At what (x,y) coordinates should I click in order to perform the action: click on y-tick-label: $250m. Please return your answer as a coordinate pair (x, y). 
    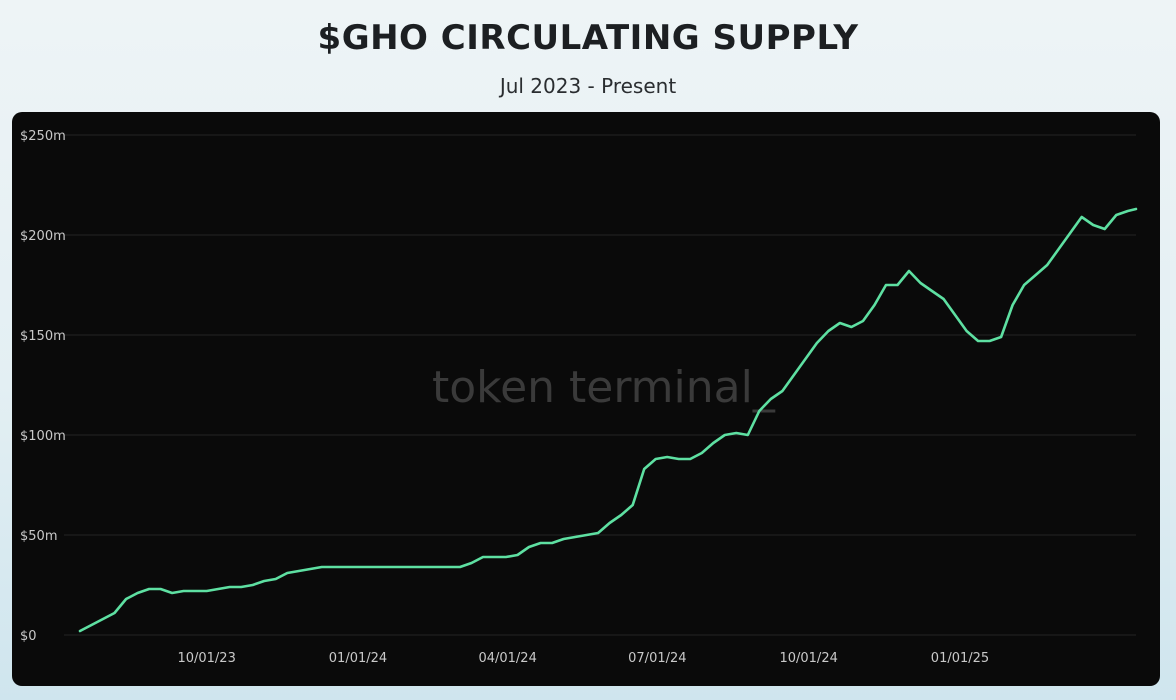
    Looking at the image, I should click on (43, 136).